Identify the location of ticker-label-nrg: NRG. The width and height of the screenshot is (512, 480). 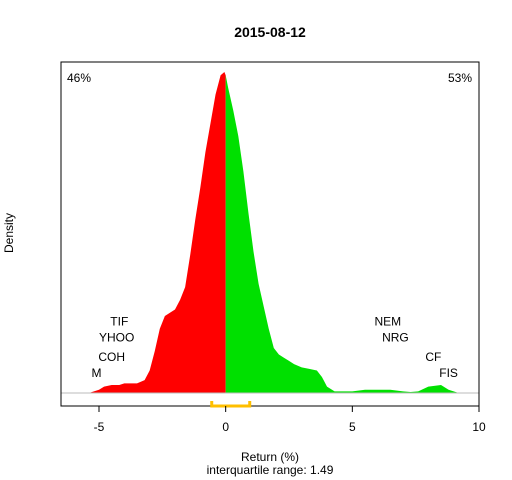
(395, 338).